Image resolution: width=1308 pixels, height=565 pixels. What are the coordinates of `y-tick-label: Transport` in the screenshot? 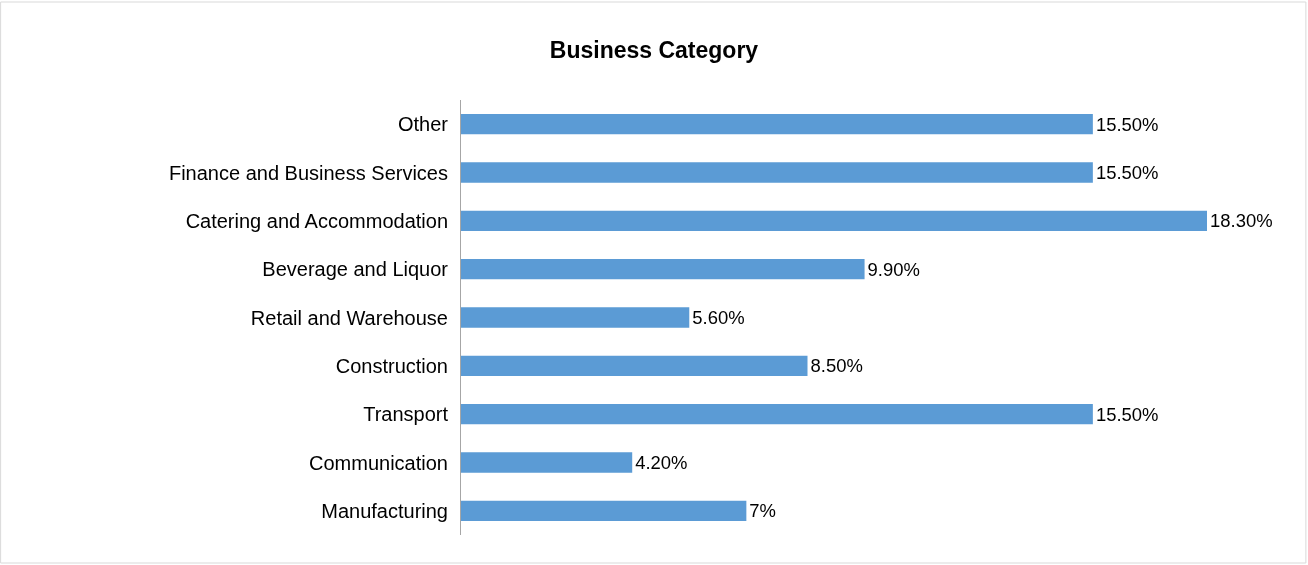 It's located at (406, 414).